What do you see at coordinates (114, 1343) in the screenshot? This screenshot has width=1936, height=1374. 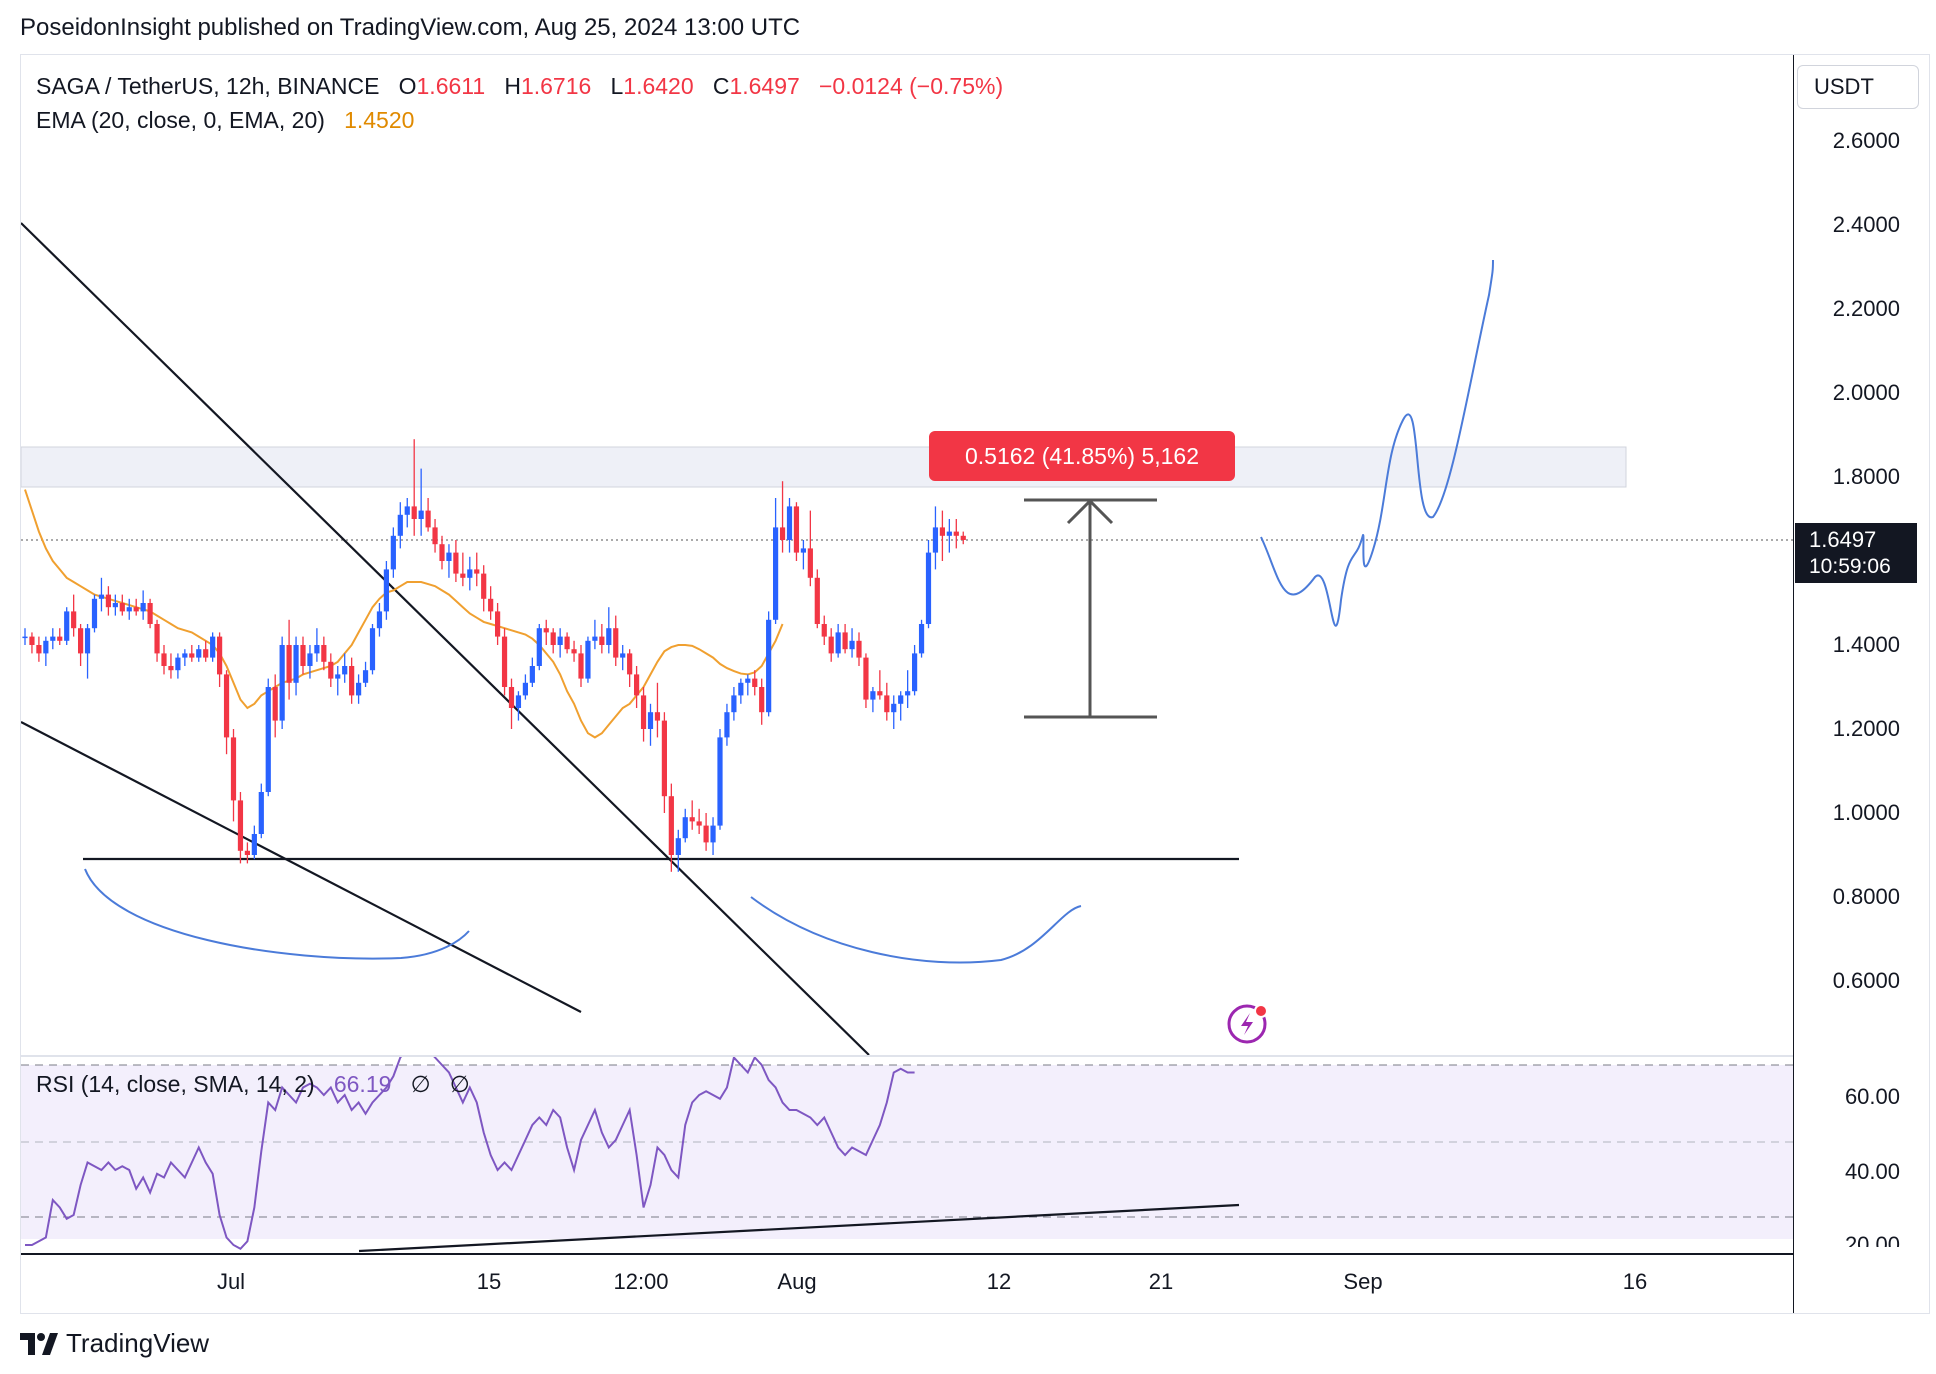 I see `tradingview-logo: TradingView` at bounding box center [114, 1343].